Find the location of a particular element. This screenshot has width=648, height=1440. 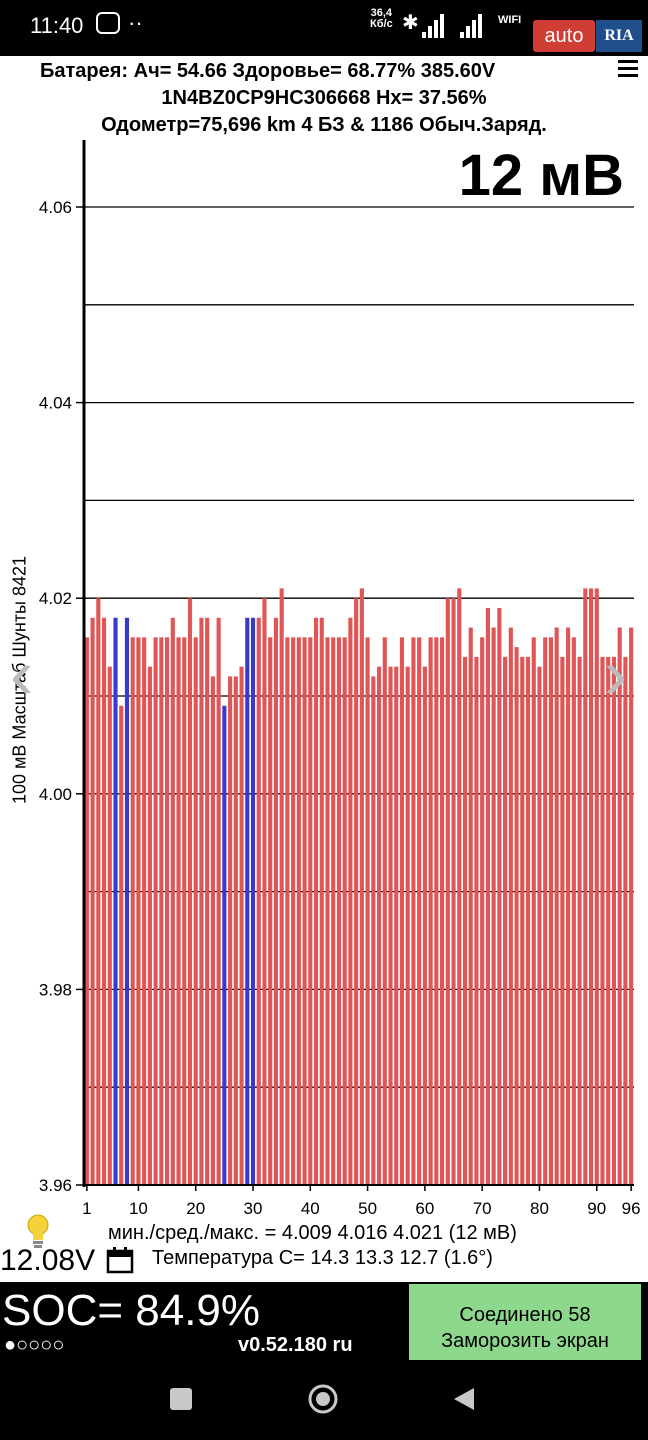

chevron-right-icon: › is located at coordinates (616, 674).